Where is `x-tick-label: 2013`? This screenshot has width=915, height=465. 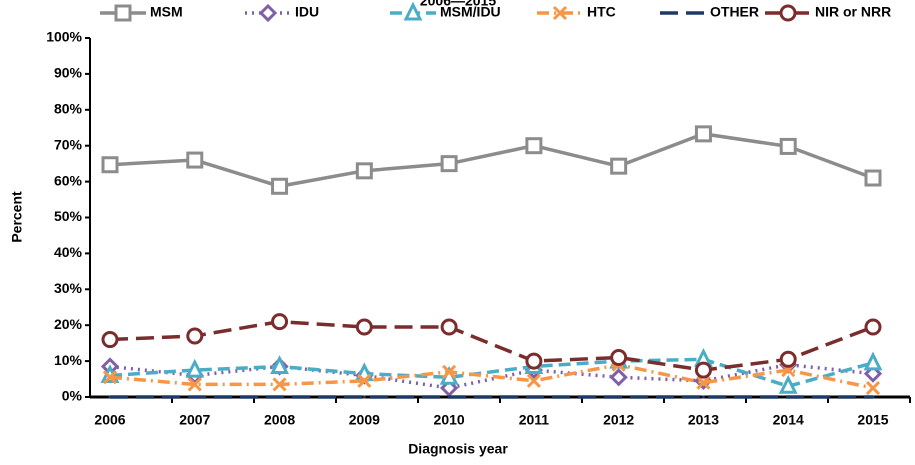 x-tick-label: 2013 is located at coordinates (703, 420).